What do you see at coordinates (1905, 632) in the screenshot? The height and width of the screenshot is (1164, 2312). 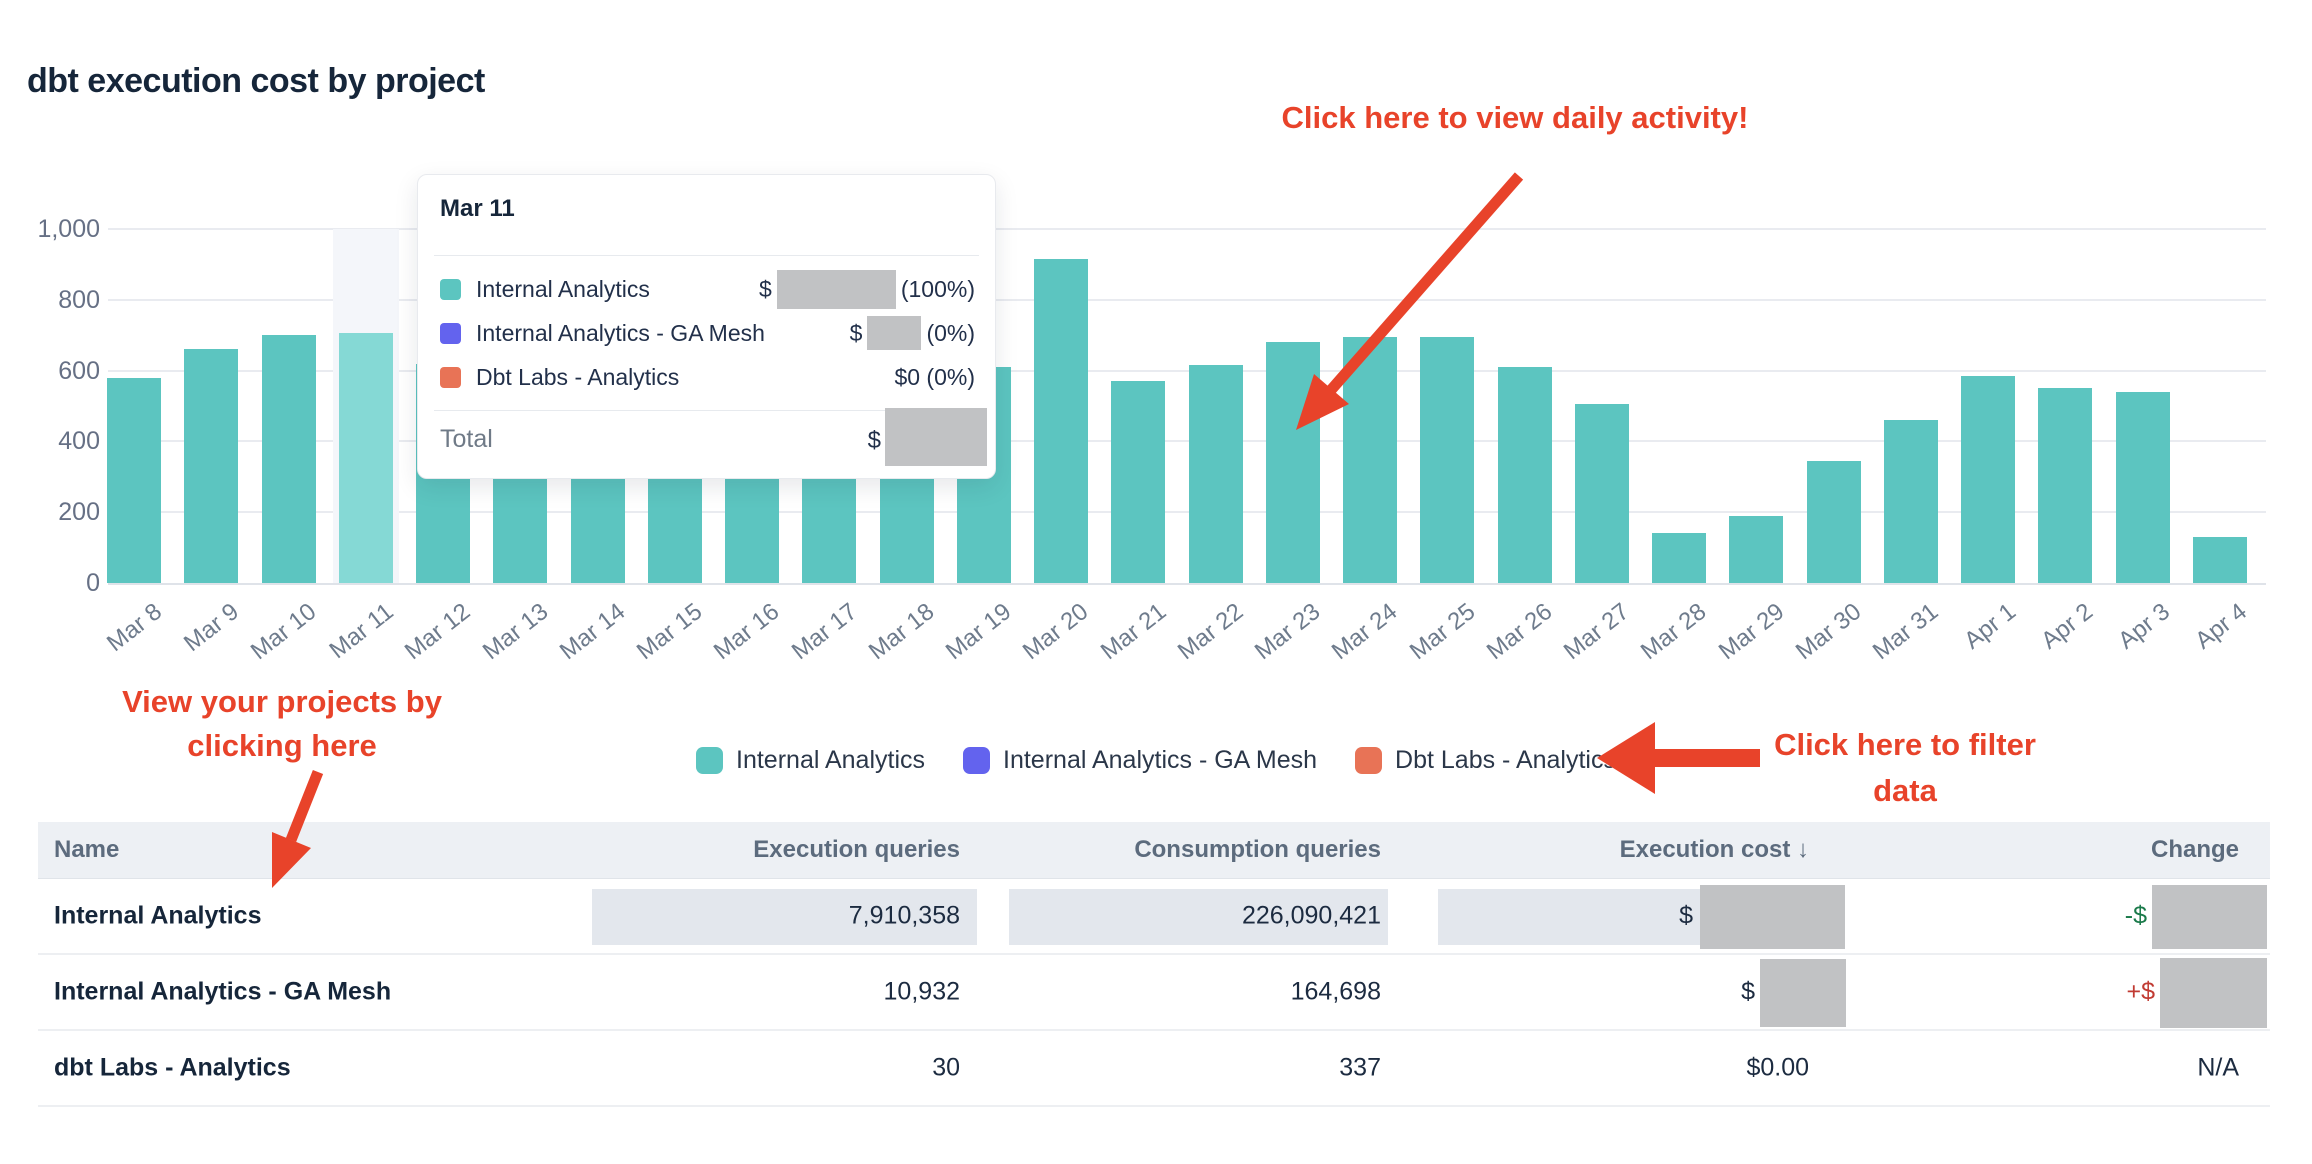 I see `x-axis-tick-mar-31: Mar 31` at bounding box center [1905, 632].